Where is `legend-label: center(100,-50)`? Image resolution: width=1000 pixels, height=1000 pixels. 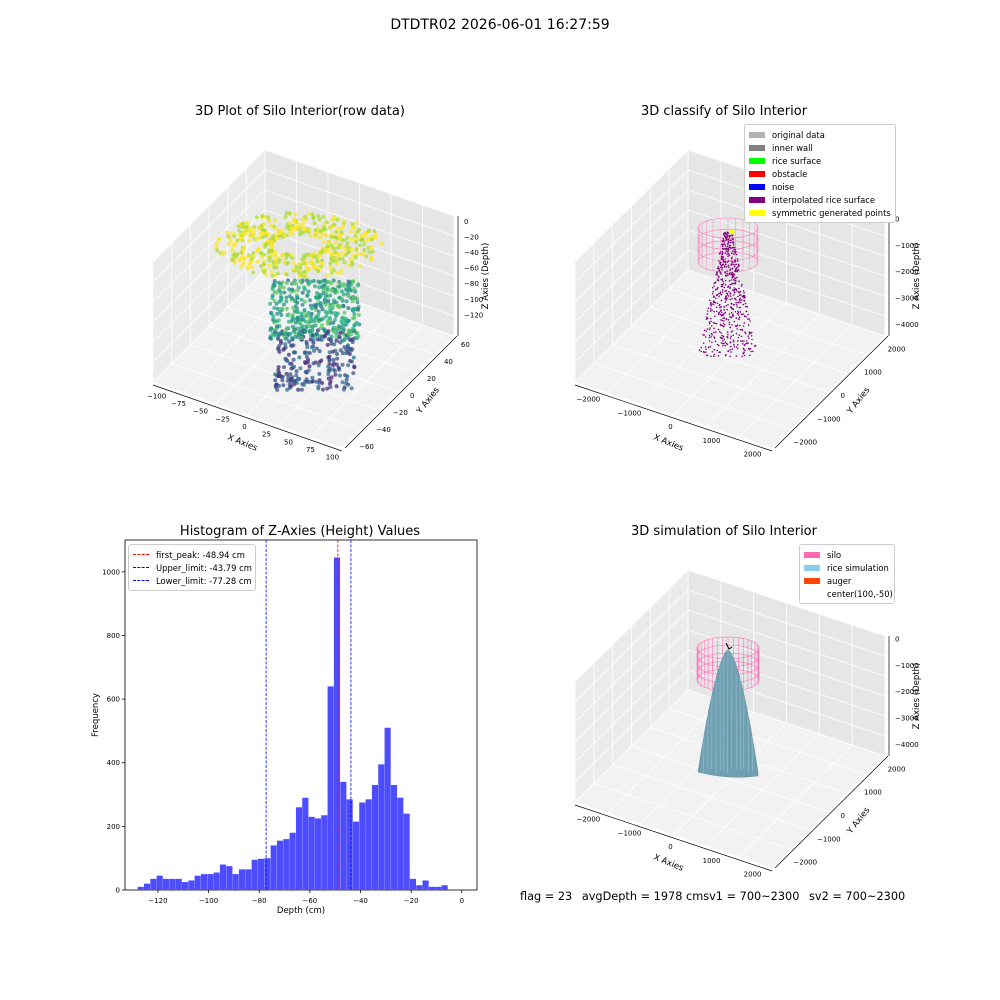
legend-label: center(100,-50) is located at coordinates (860, 593).